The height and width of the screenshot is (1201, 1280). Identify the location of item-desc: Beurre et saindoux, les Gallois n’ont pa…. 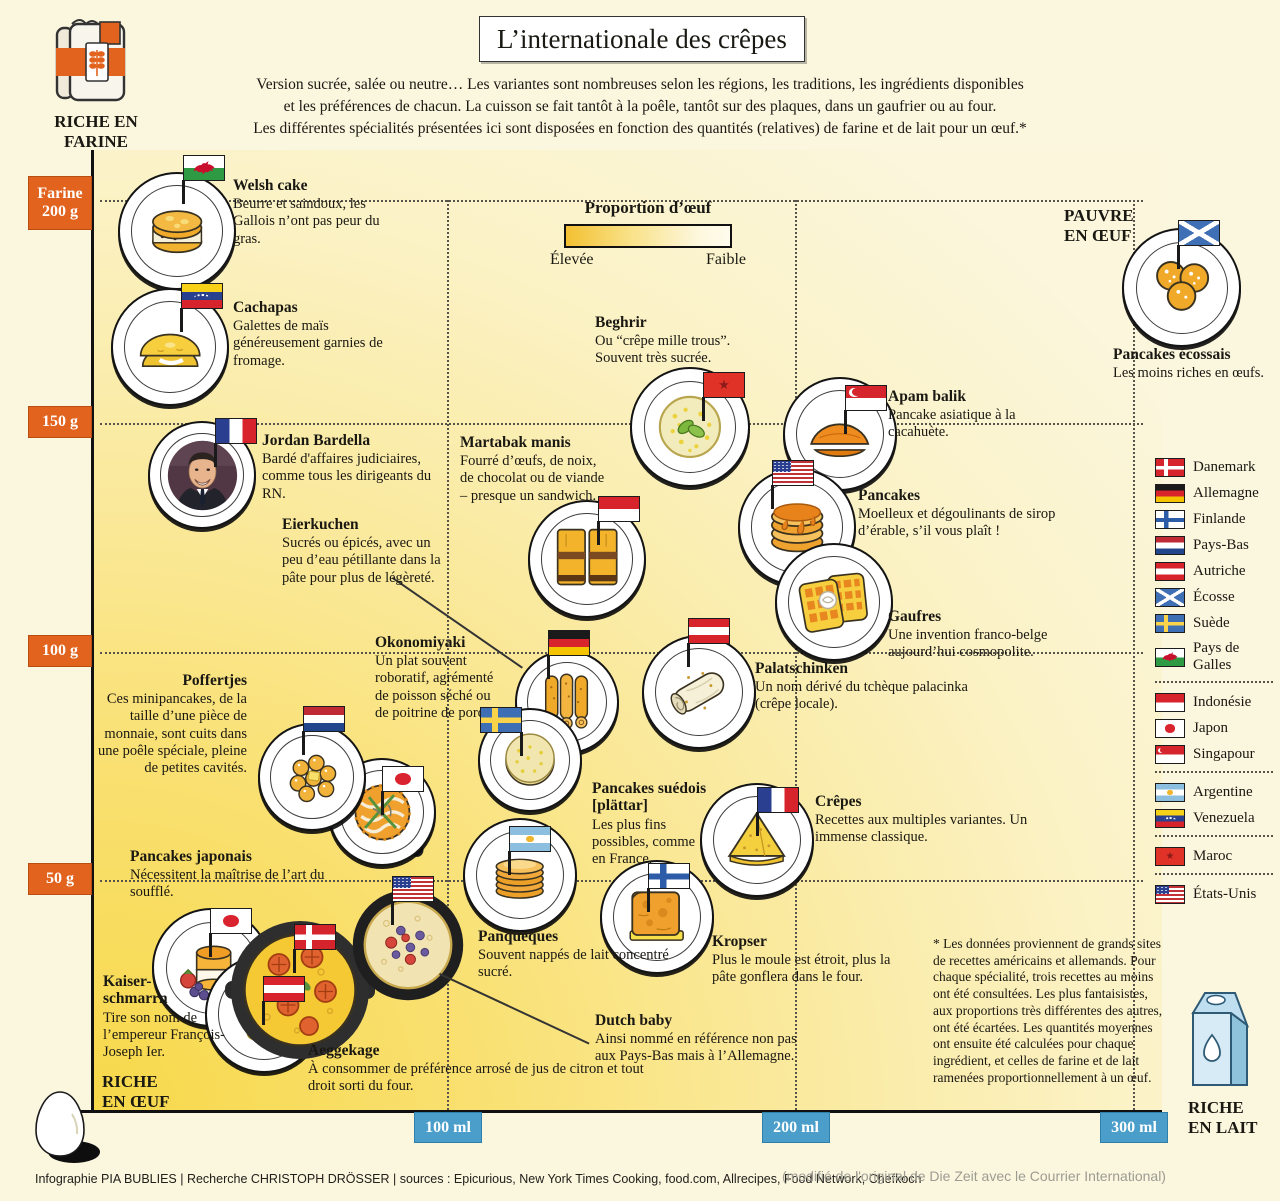
(306, 221).